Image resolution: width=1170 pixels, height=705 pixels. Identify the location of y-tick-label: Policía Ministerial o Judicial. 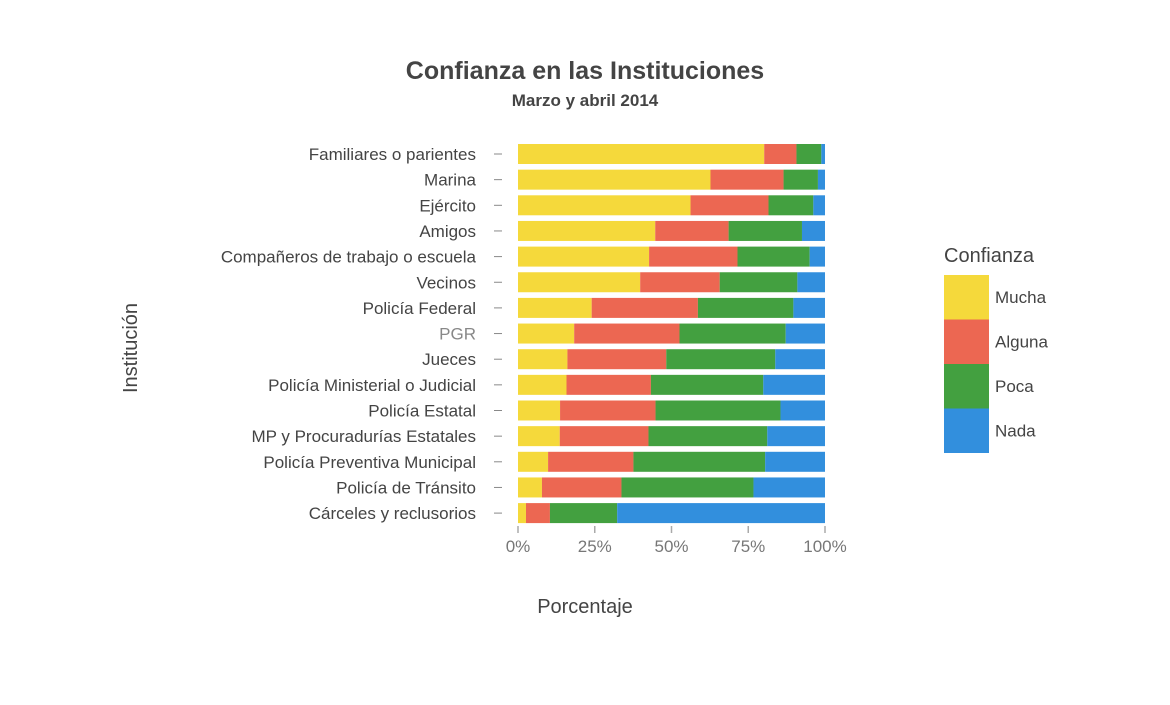
(372, 385).